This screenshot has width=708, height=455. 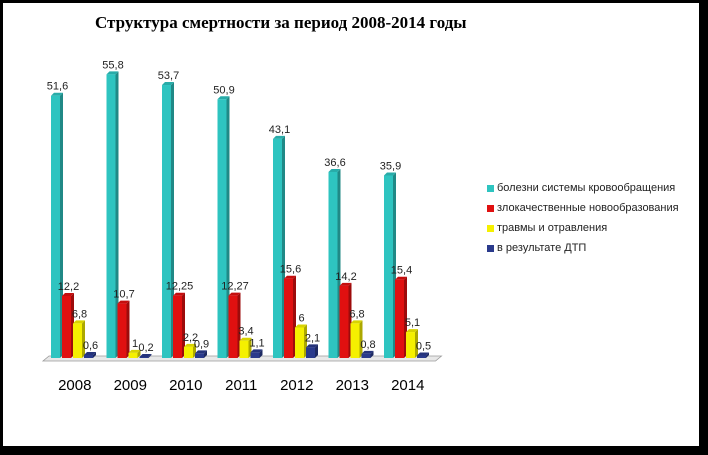 I want to click on x-tick-label: 2013, so click(x=352, y=385).